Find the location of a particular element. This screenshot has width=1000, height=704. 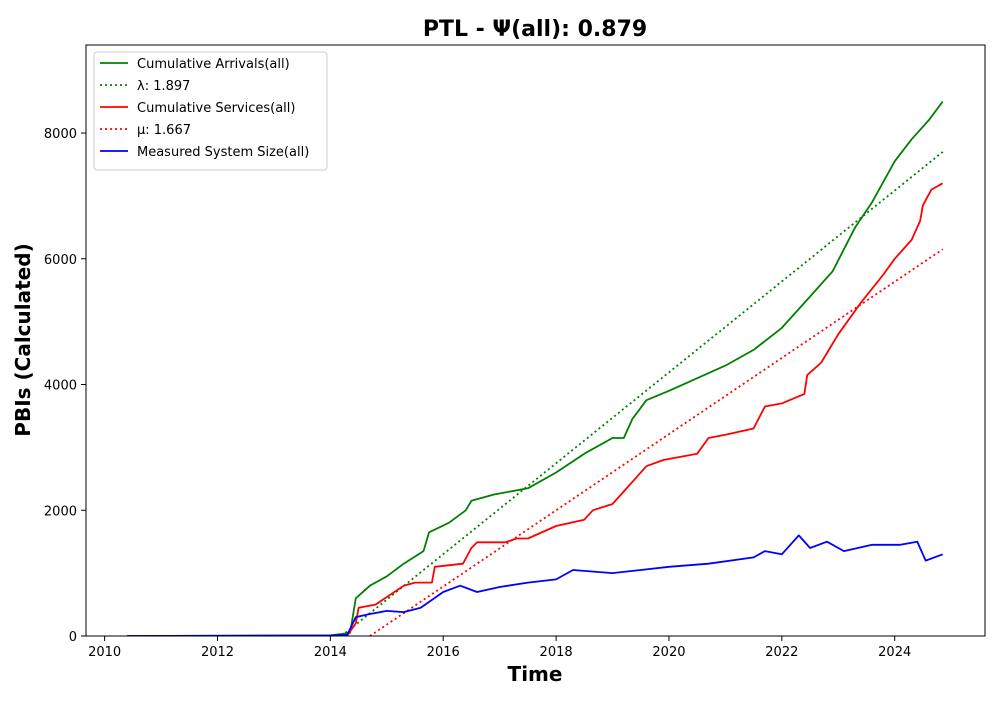

legend-label: Cumulative Arrivals(all) is located at coordinates (213, 64).